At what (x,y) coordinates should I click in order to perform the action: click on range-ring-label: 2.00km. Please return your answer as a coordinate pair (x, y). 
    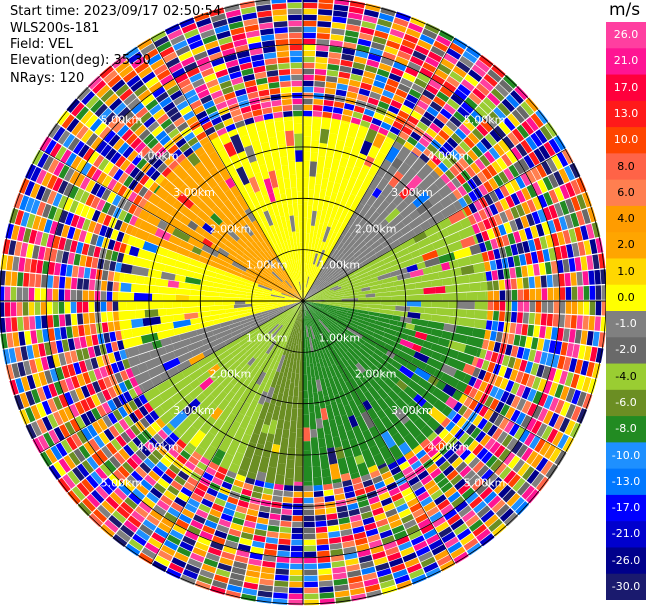
    Looking at the image, I should click on (376, 228).